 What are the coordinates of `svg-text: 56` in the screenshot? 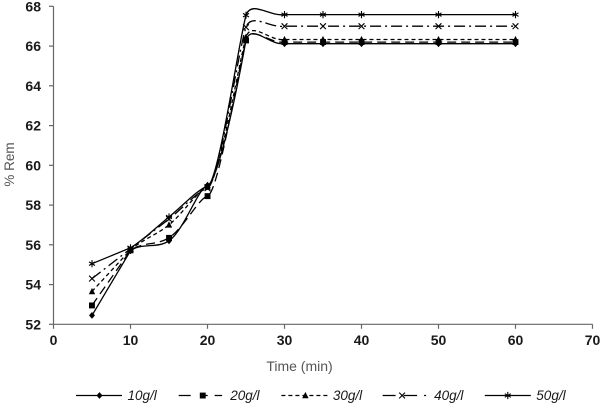 It's located at (33, 245).